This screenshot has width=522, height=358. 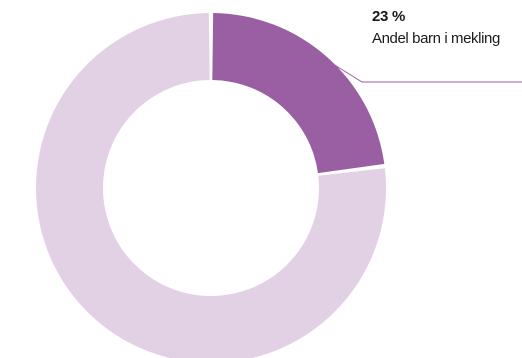 I want to click on slice-value-label: 23 %, so click(x=388, y=16).